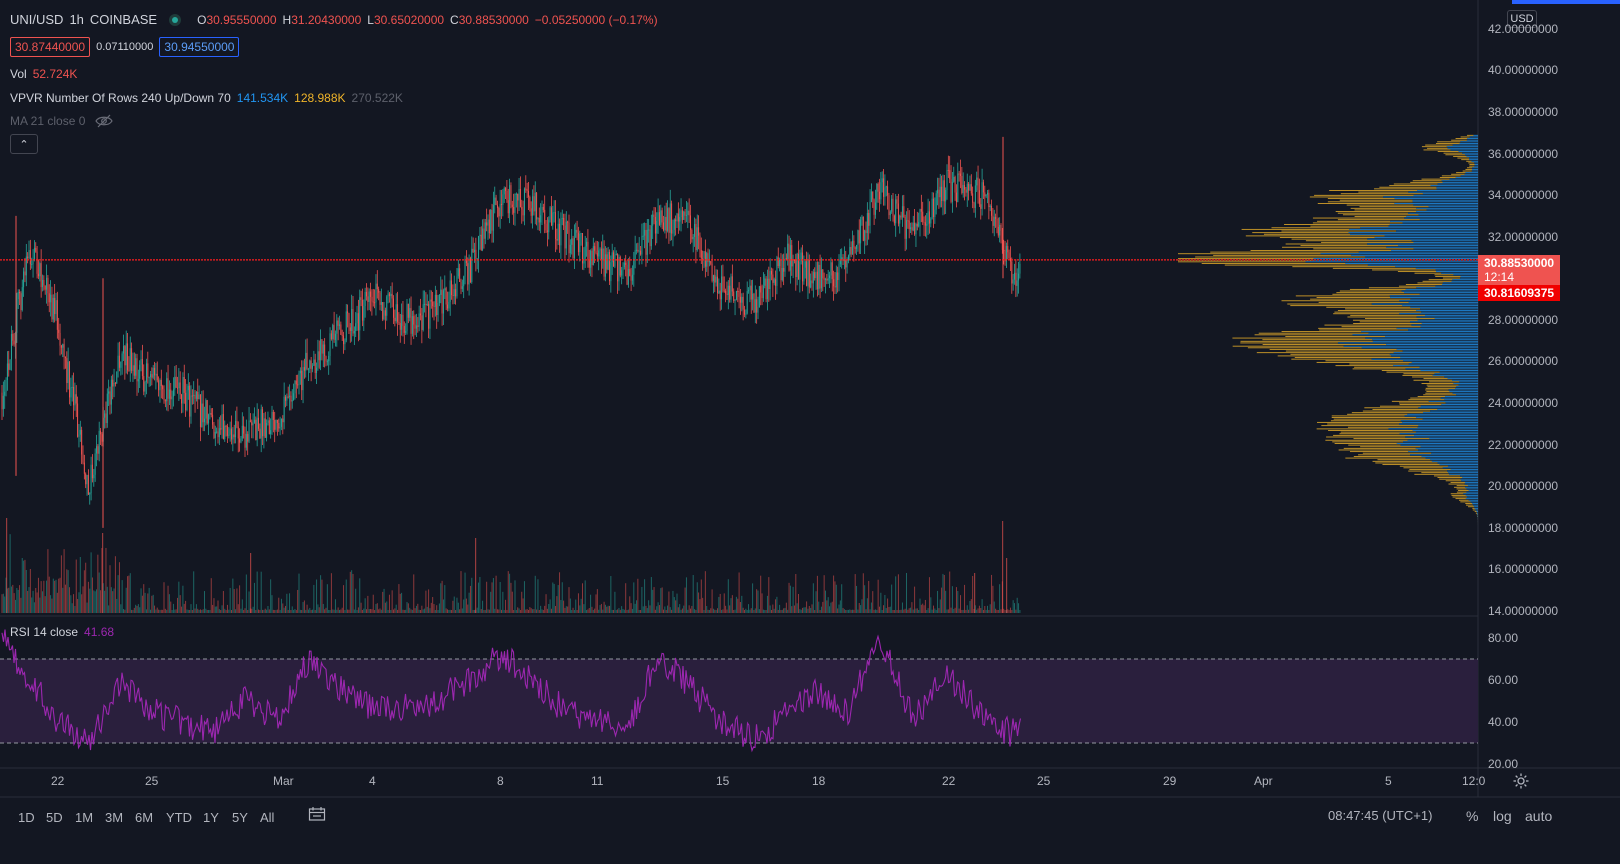 Image resolution: width=1620 pixels, height=864 pixels. I want to click on gear-icon, so click(1521, 781).